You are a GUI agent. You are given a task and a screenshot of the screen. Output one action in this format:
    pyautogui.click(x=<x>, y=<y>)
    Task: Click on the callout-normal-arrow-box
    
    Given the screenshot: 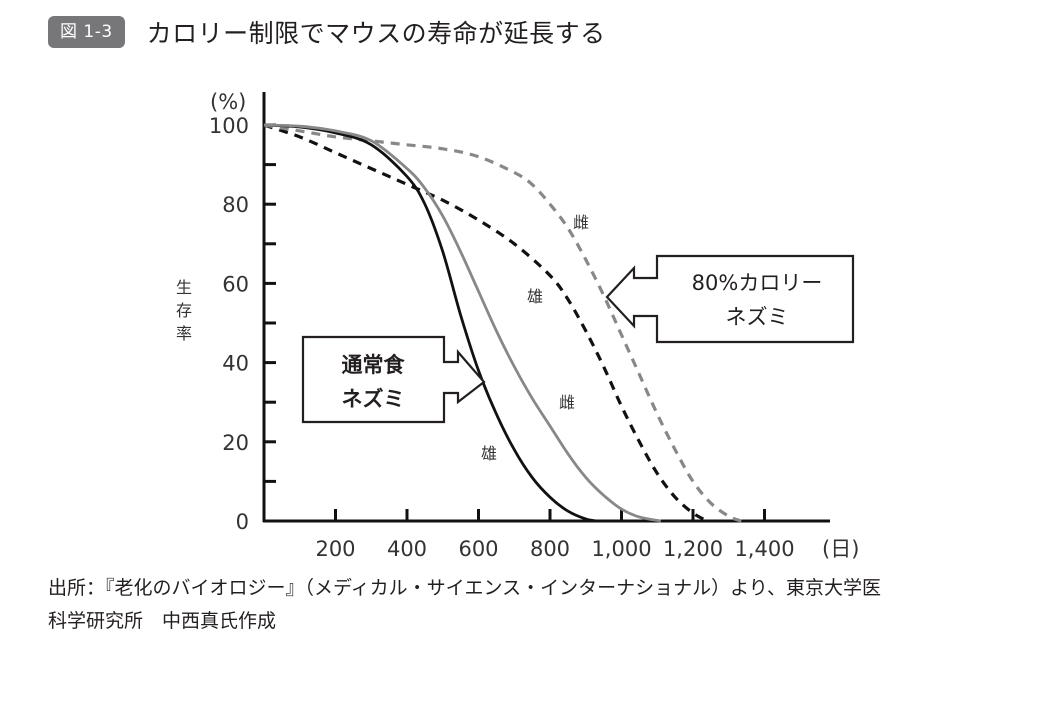 What is the action you would take?
    pyautogui.click(x=393, y=379)
    